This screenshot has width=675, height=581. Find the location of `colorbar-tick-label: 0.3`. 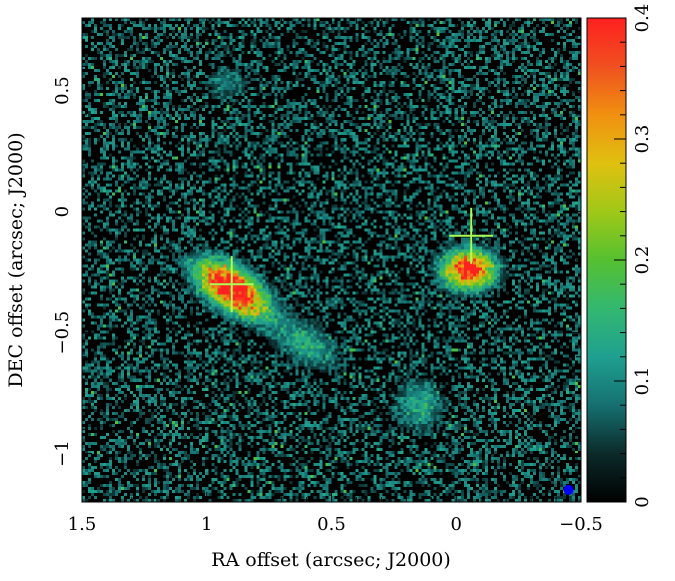

colorbar-tick-label: 0.3 is located at coordinates (642, 139).